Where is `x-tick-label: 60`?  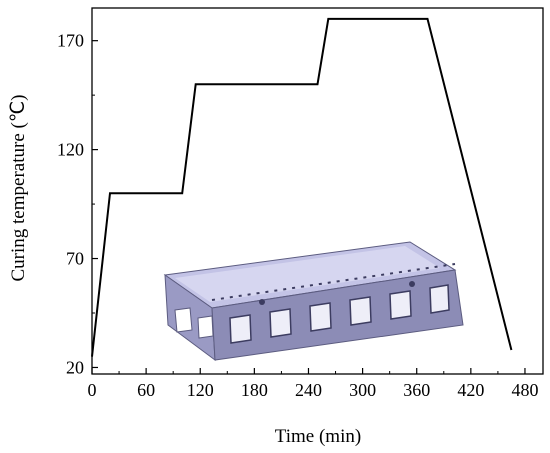
x-tick-label: 60 is located at coordinates (146, 390).